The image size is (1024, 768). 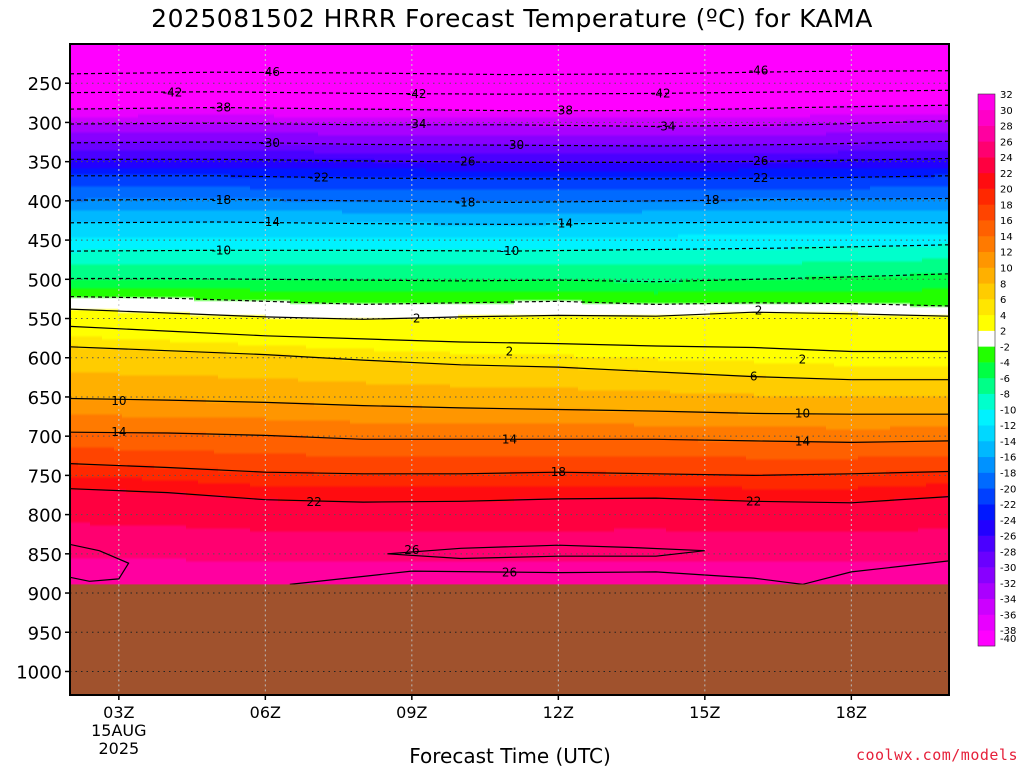 What do you see at coordinates (1008, 600) in the screenshot?
I see `colorbar-label: -34` at bounding box center [1008, 600].